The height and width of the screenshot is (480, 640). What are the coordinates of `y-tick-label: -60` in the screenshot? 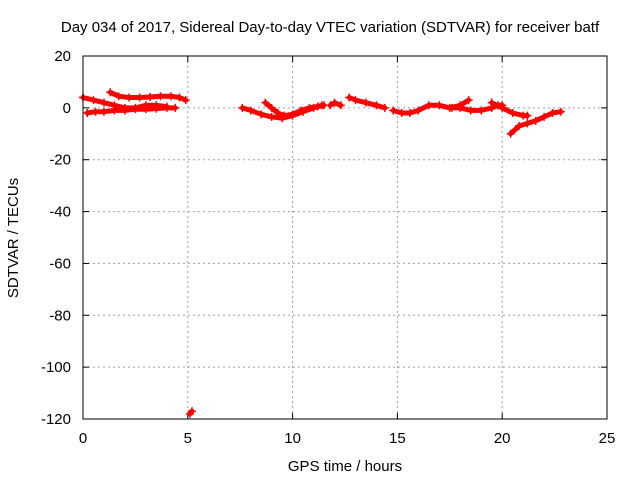 It's located at (60, 263).